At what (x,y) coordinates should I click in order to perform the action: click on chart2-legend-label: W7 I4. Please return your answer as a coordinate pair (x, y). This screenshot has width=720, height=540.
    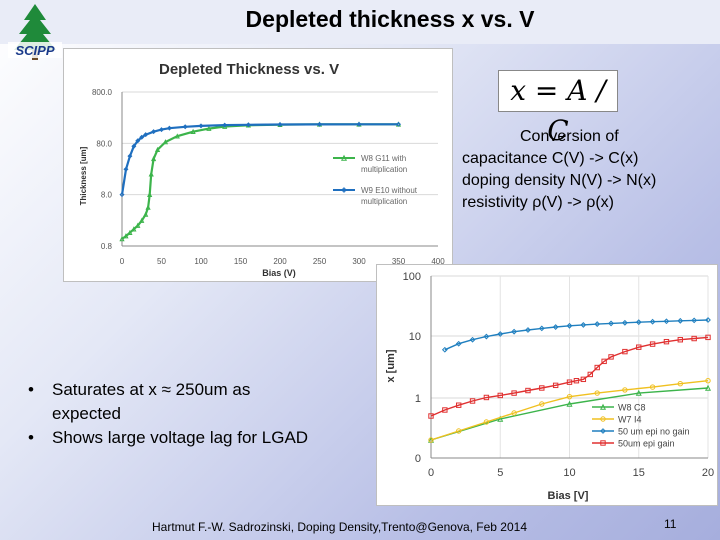
    Looking at the image, I should click on (630, 420).